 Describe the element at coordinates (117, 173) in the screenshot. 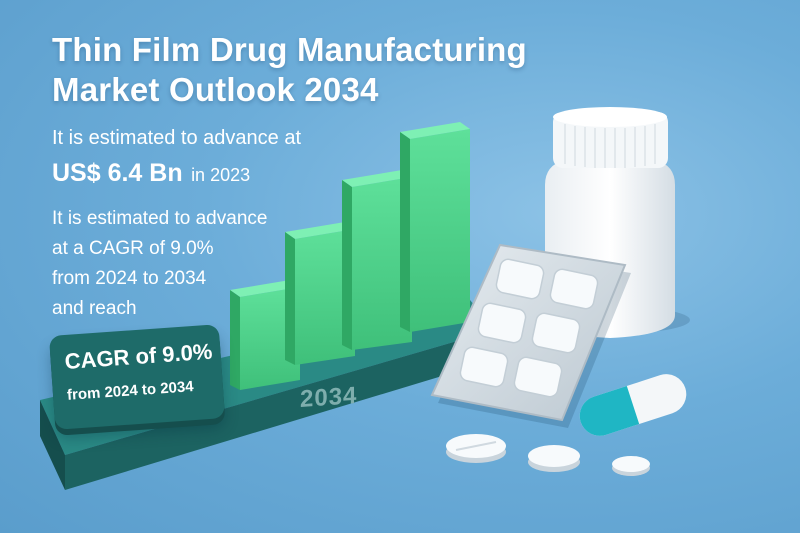

I see `estimate-value: US$ 6.4 Bn` at that location.